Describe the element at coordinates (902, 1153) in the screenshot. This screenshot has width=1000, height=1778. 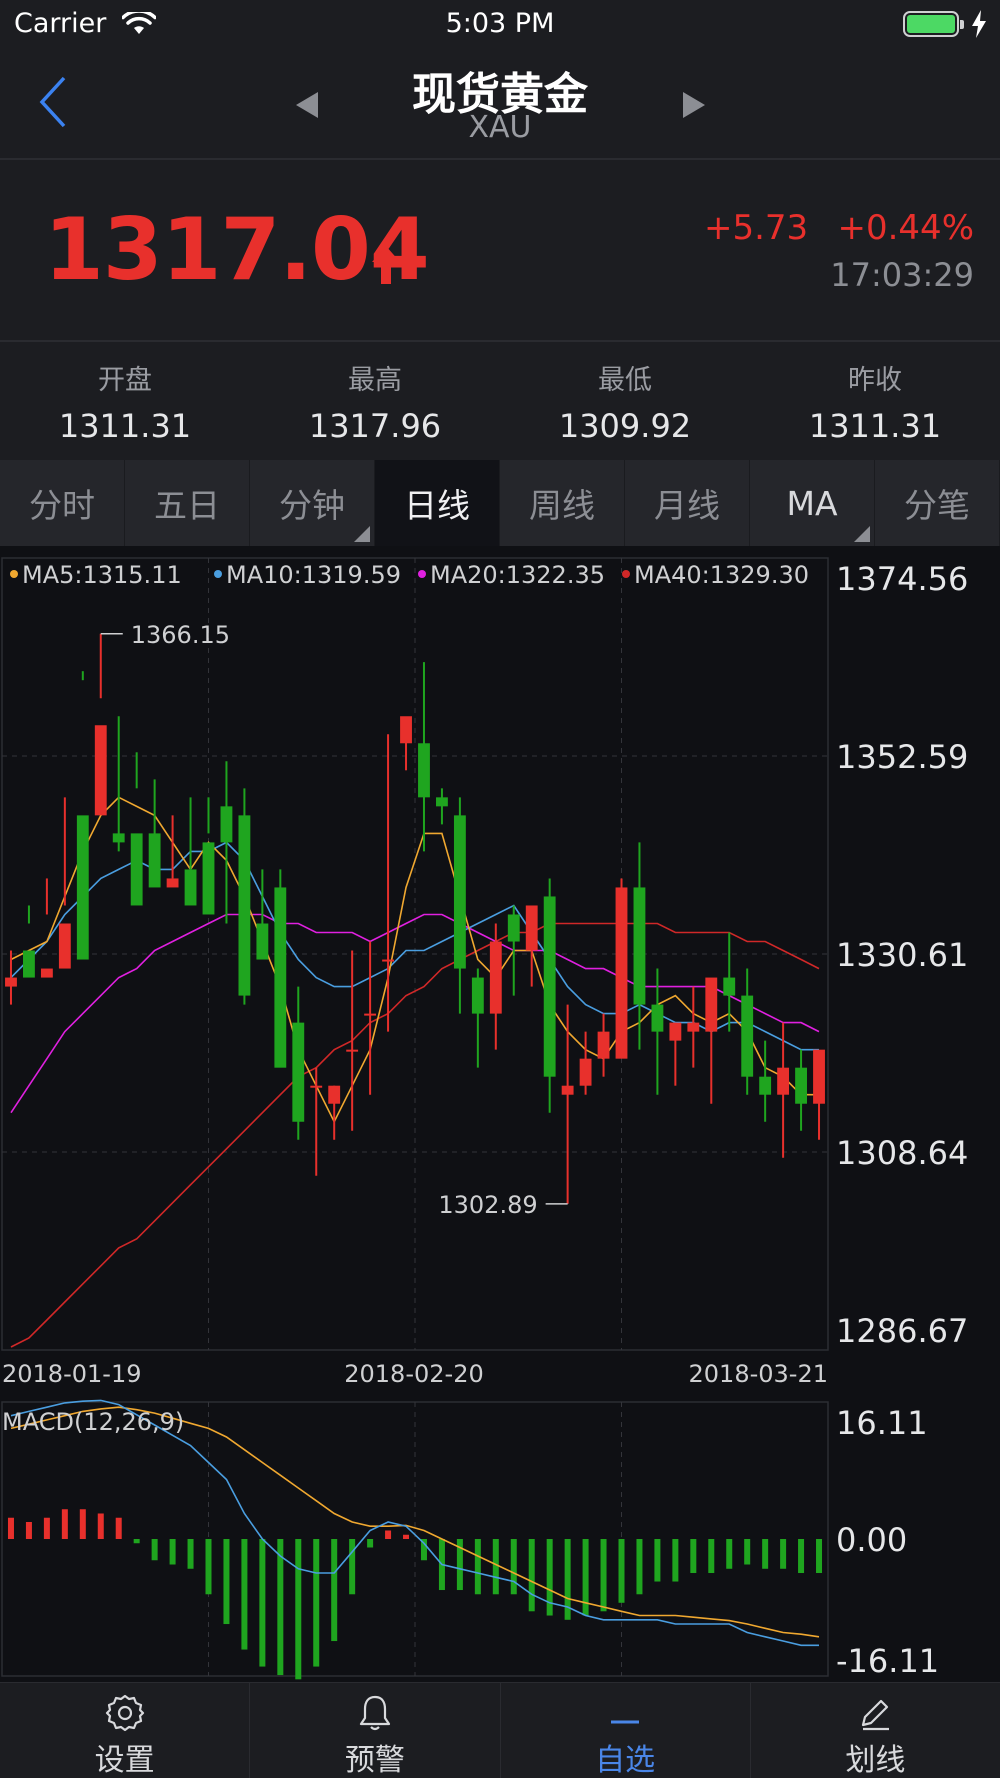
I see `y-axis-tick-label: 1308.64` at that location.